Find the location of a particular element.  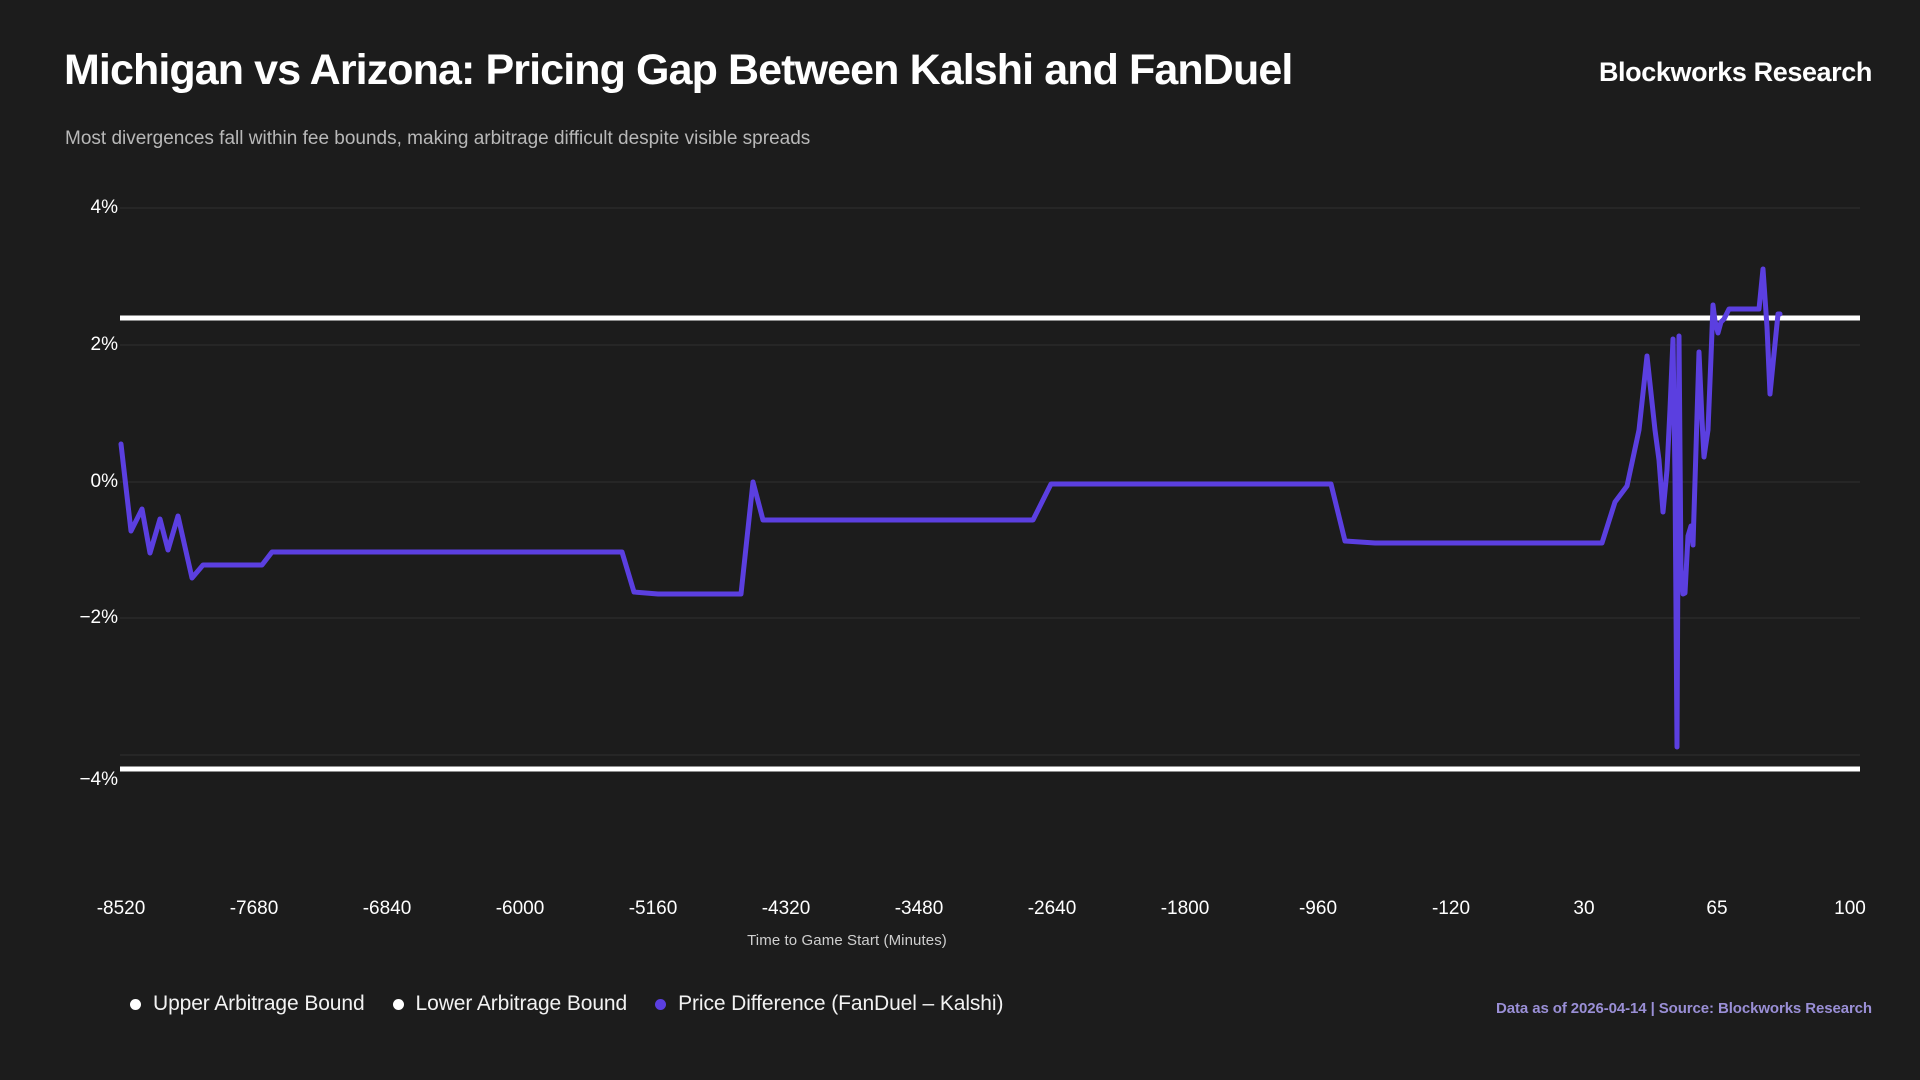

legend-item-lower-arbitrage-bound: Lower Arbitrage Bound is located at coordinates (510, 1004).